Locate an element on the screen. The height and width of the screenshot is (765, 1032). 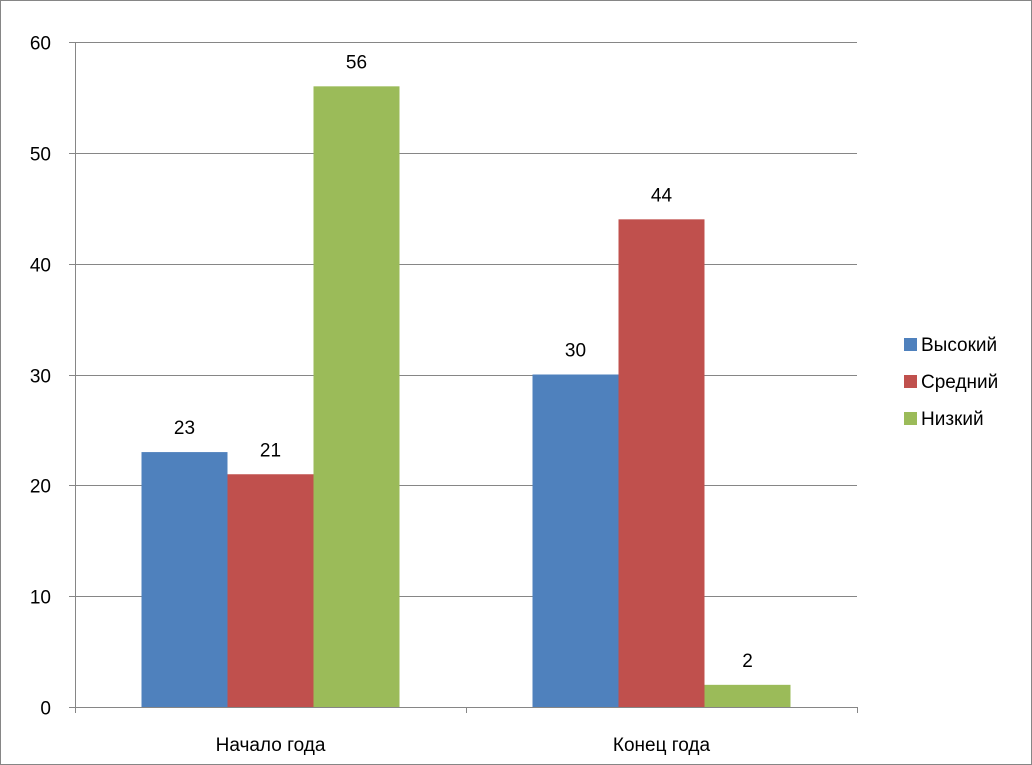
y-tick-label: 20 is located at coordinates (40, 487).